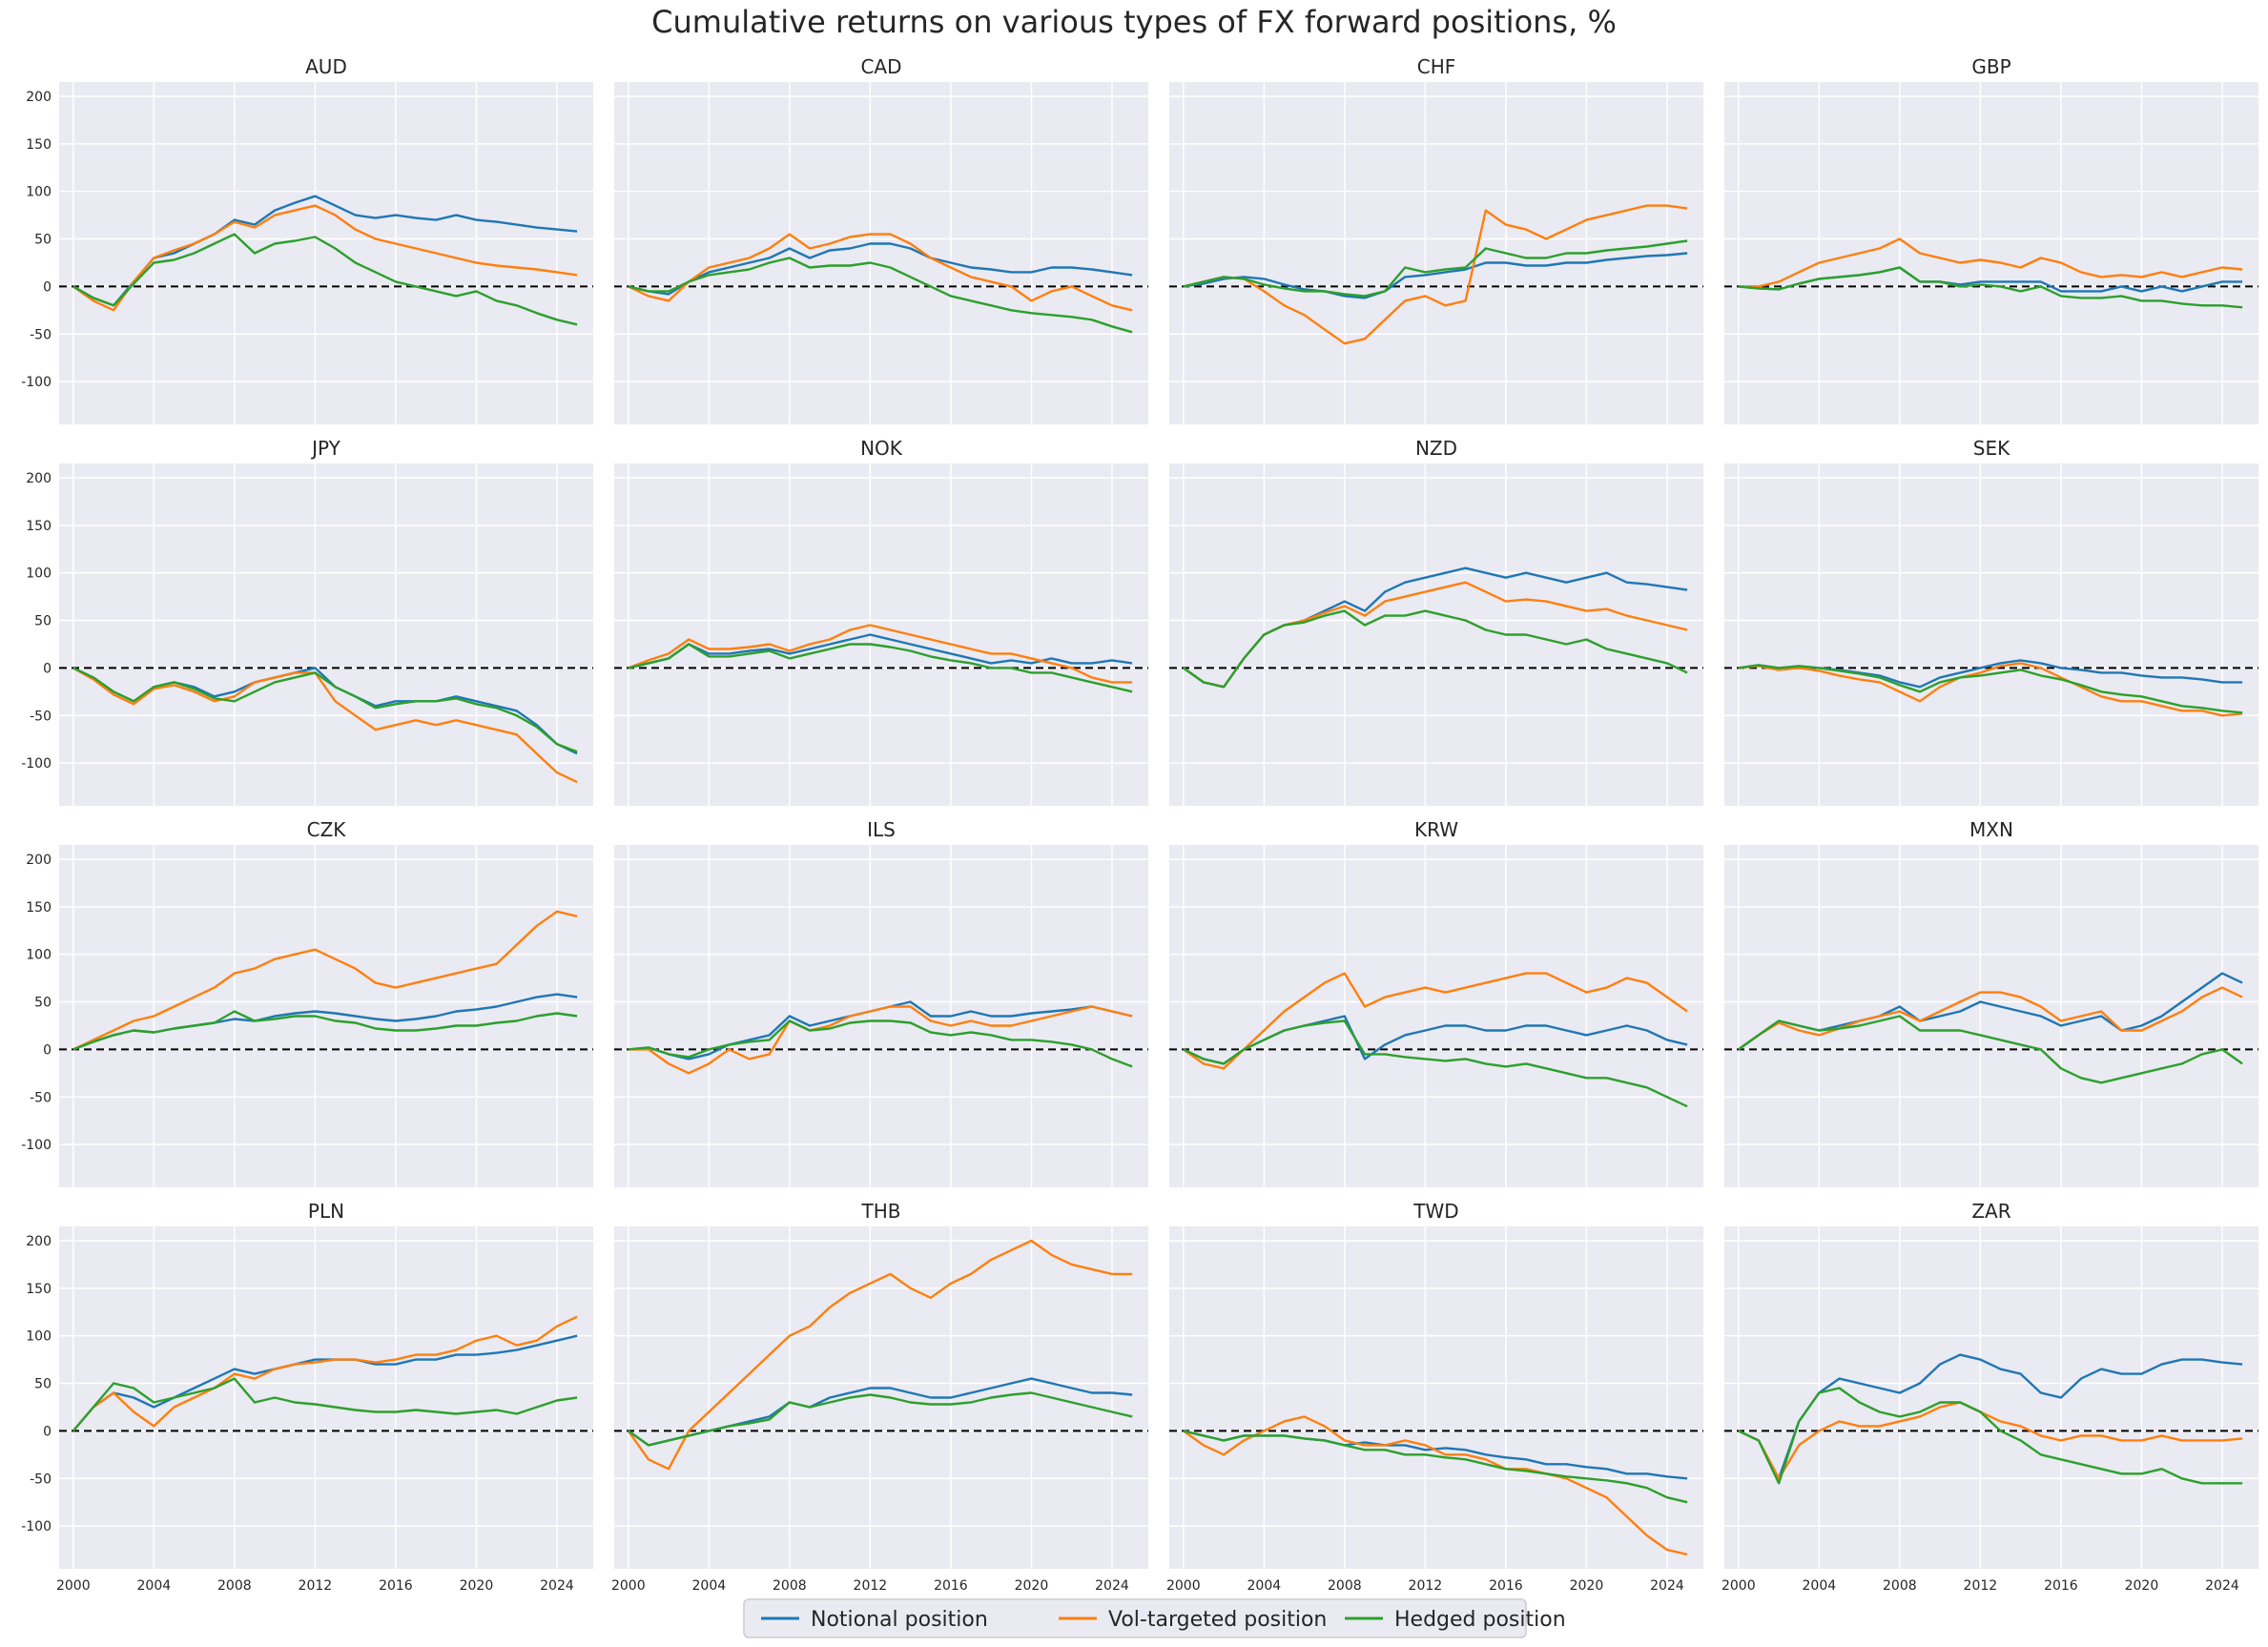  Describe the element at coordinates (881, 1211) in the screenshot. I see `panel-title: THB` at that location.